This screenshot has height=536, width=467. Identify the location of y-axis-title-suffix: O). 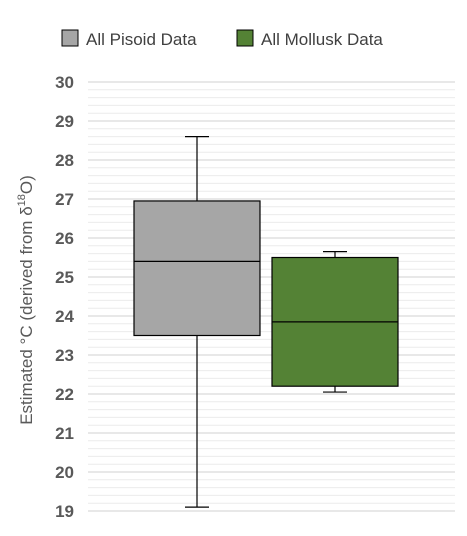
(26, 184).